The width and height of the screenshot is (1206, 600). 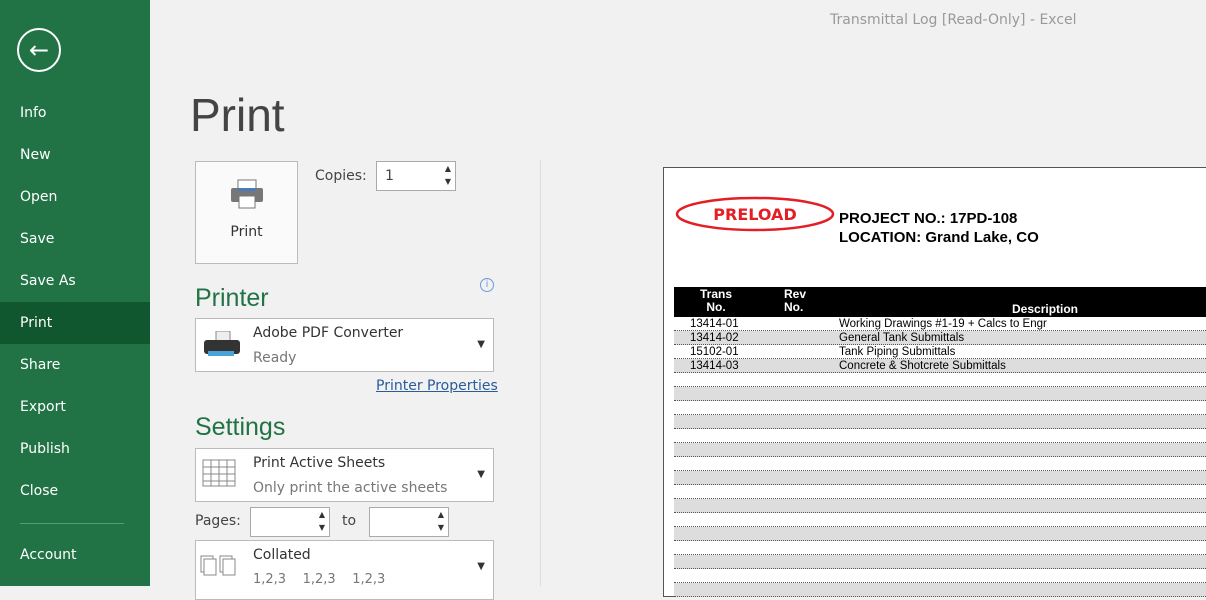 What do you see at coordinates (953, 20) in the screenshot?
I see `window-title: Transmittal Log [Read-Only] - Excel` at bounding box center [953, 20].